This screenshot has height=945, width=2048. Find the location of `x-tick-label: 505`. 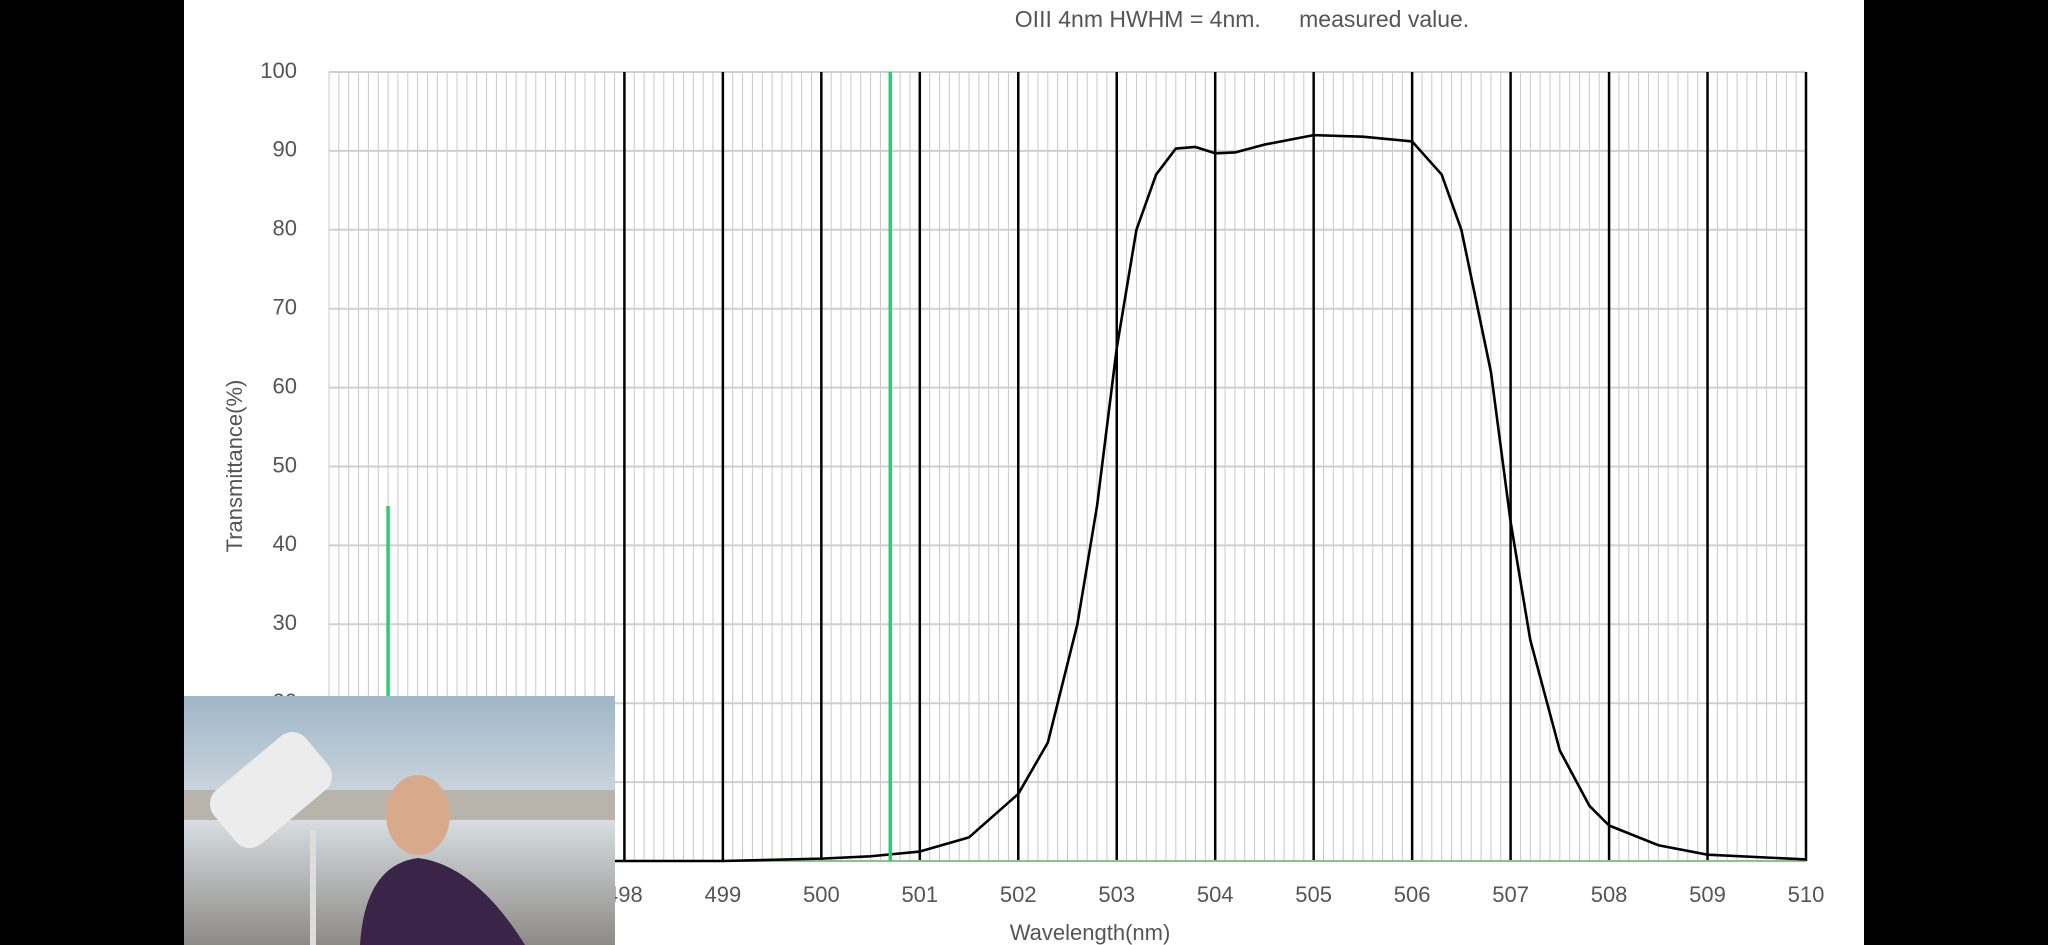

x-tick-label: 505 is located at coordinates (1313, 894).